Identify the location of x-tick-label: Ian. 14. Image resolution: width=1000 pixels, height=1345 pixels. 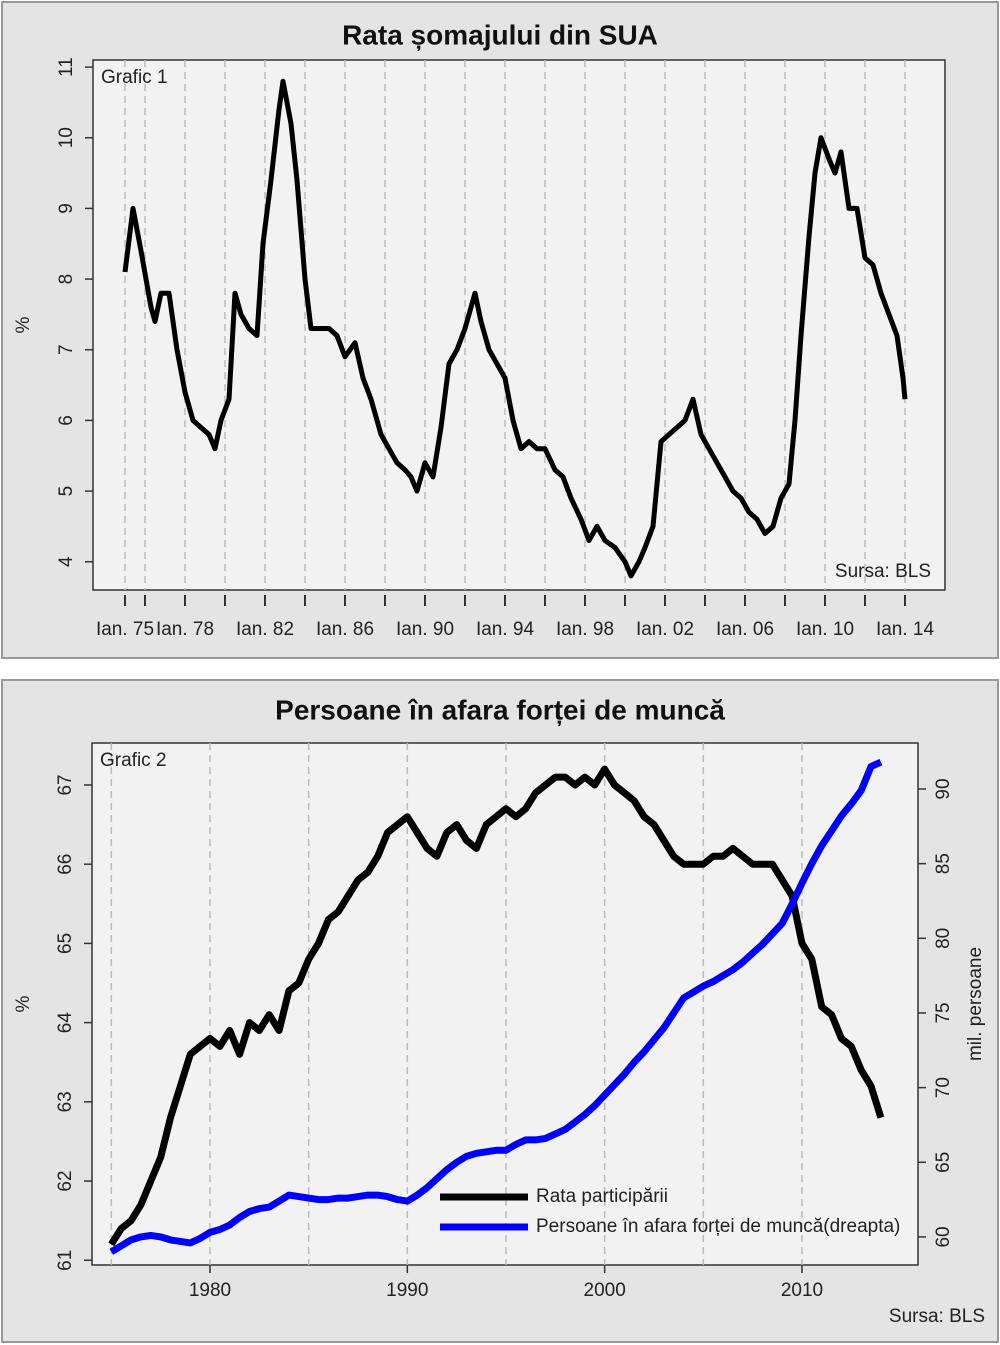
(905, 629).